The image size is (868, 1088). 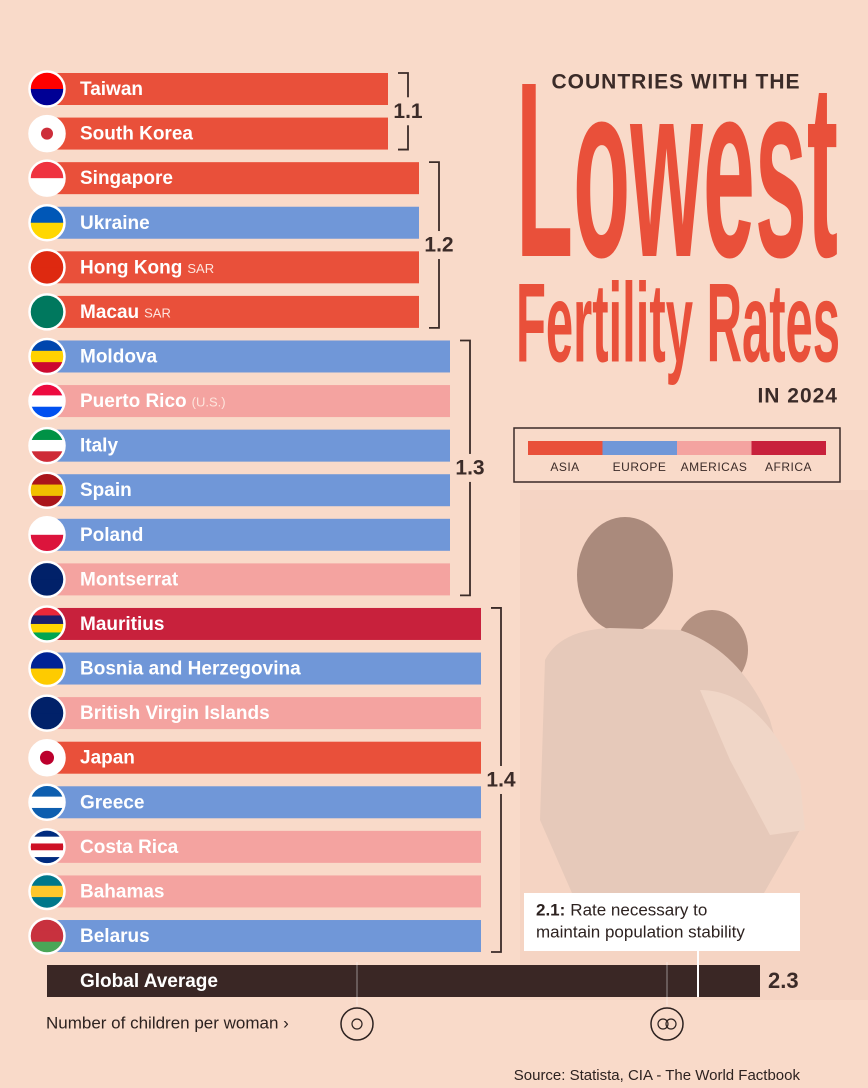 I want to click on category-label: Costa Rica, so click(x=129, y=847).